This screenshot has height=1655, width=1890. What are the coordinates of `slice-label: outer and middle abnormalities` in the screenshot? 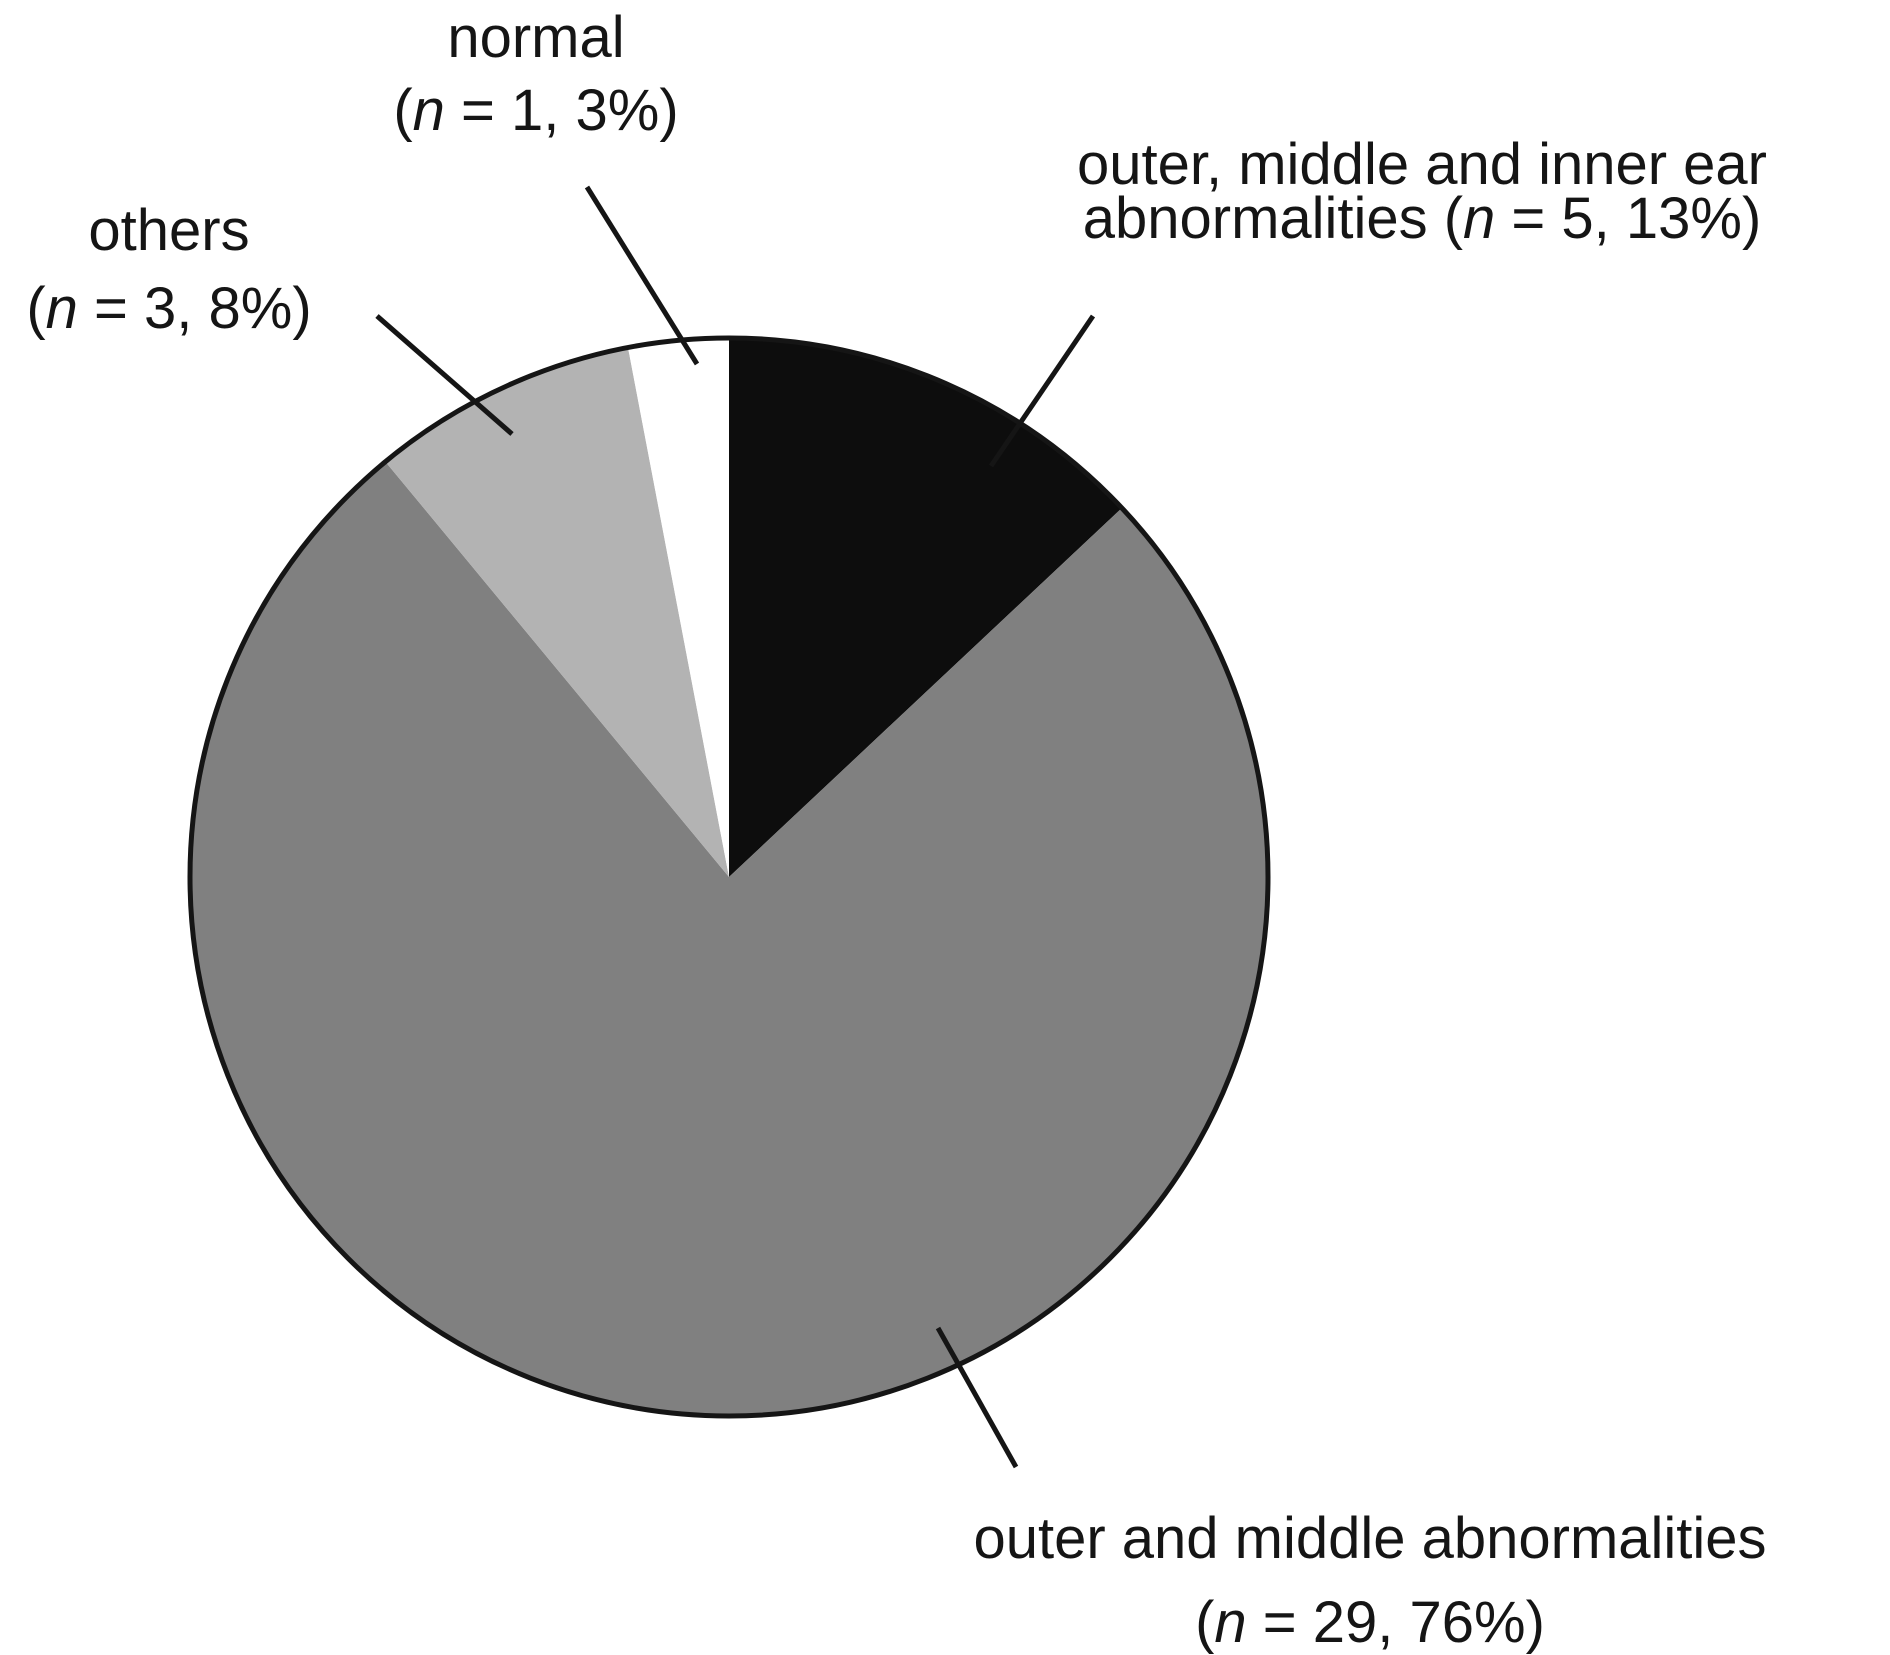 It's located at (1369, 1538).